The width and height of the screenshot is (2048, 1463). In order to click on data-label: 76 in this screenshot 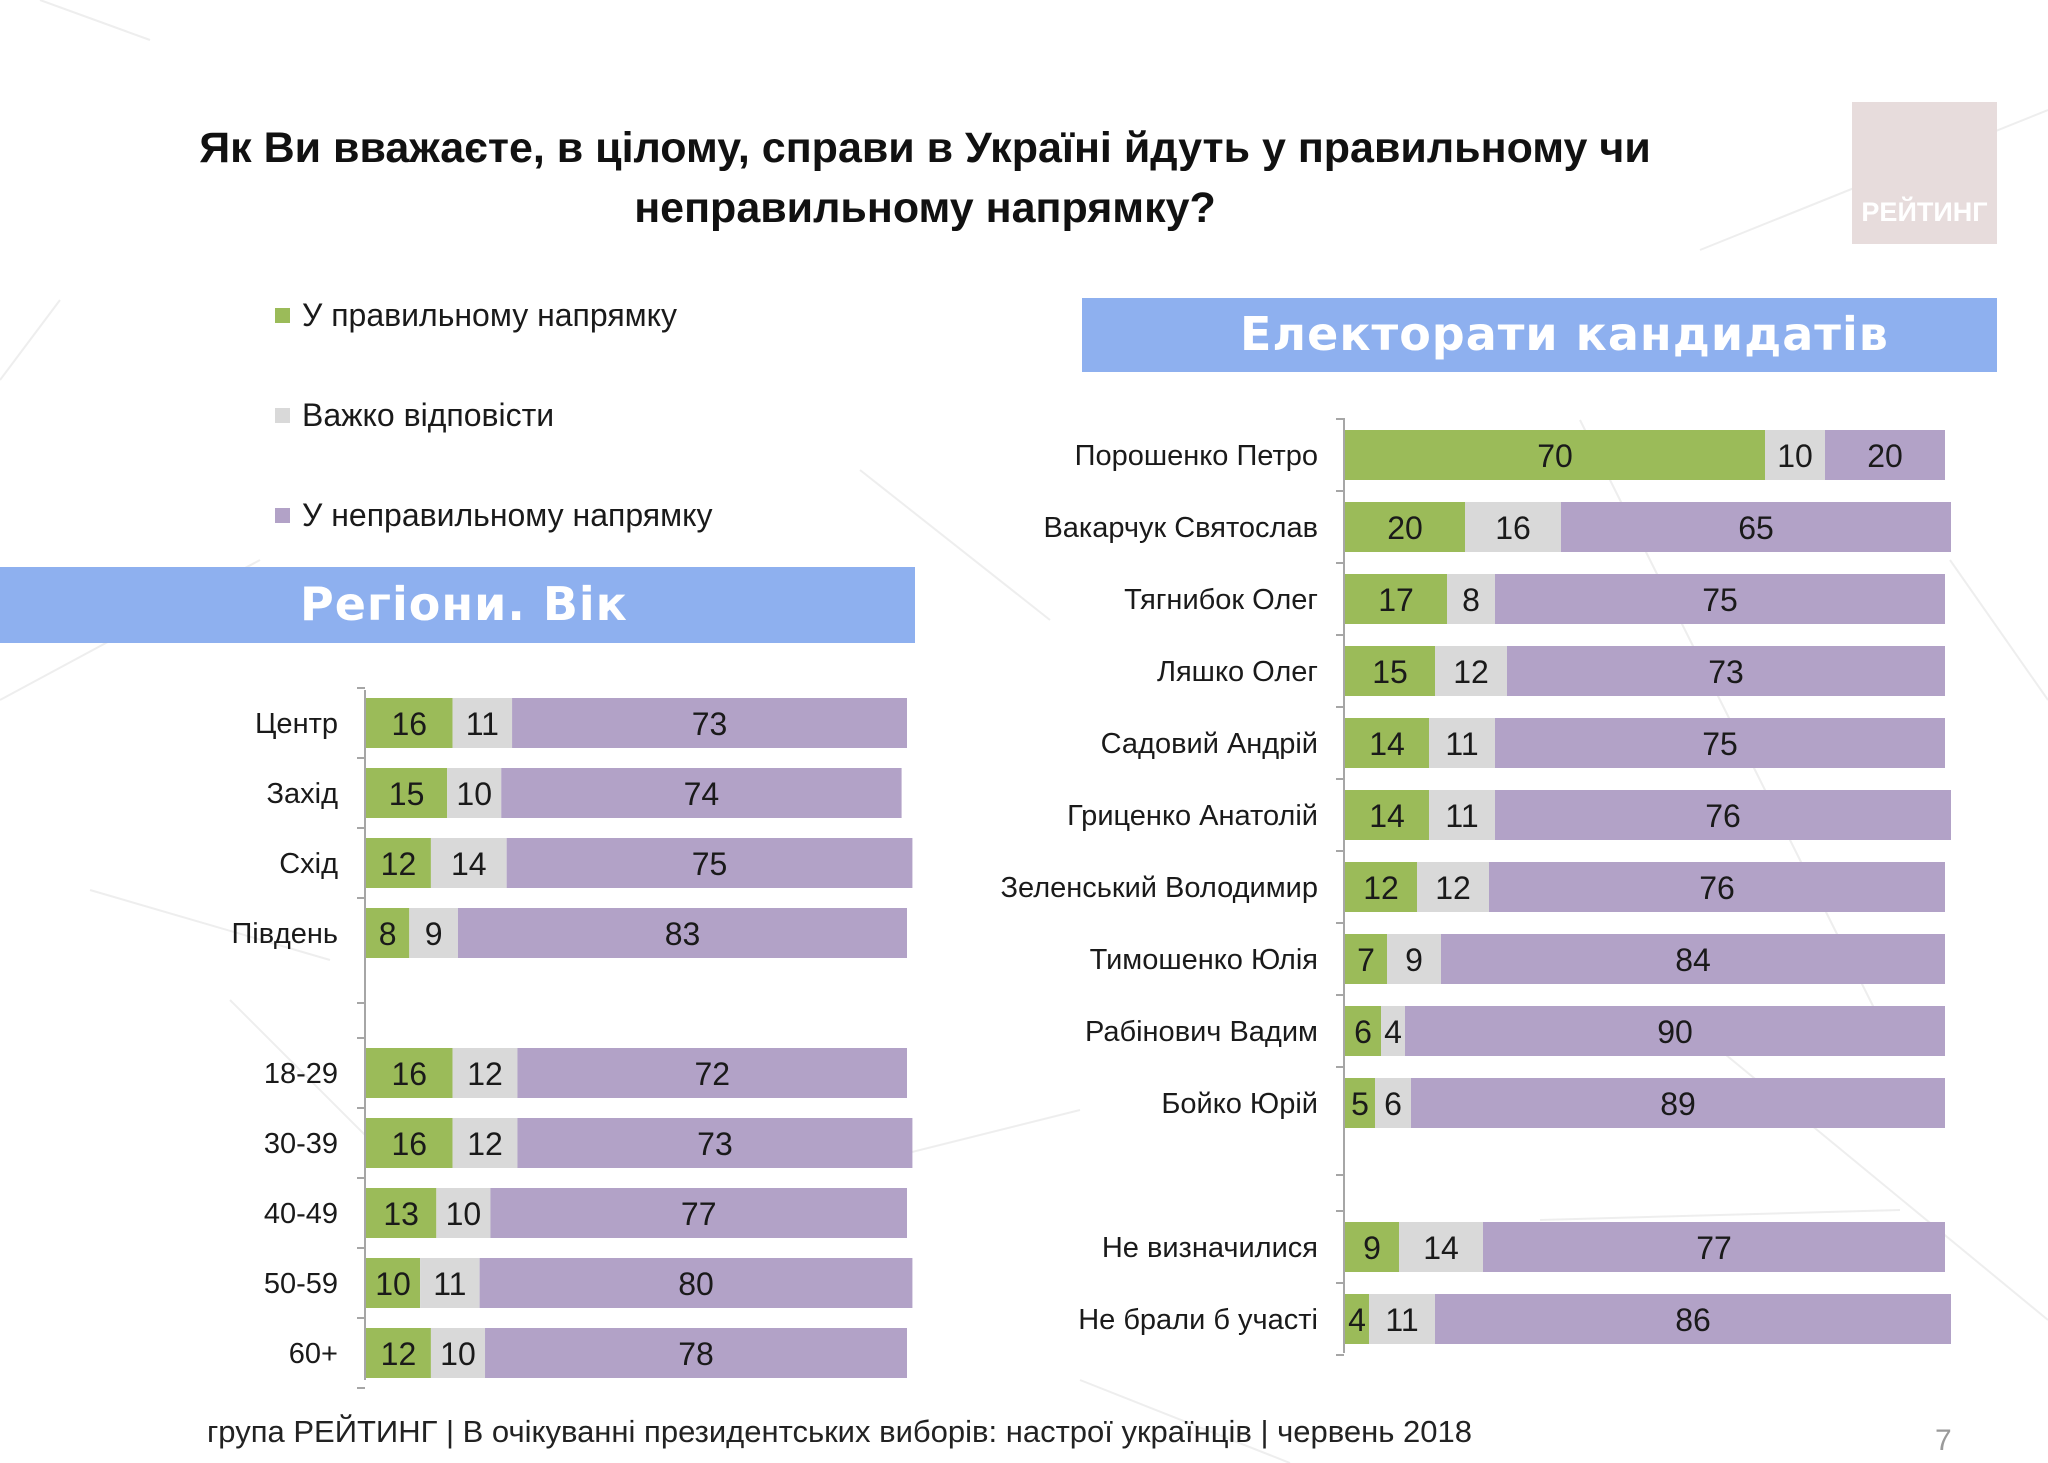, I will do `click(1723, 816)`.